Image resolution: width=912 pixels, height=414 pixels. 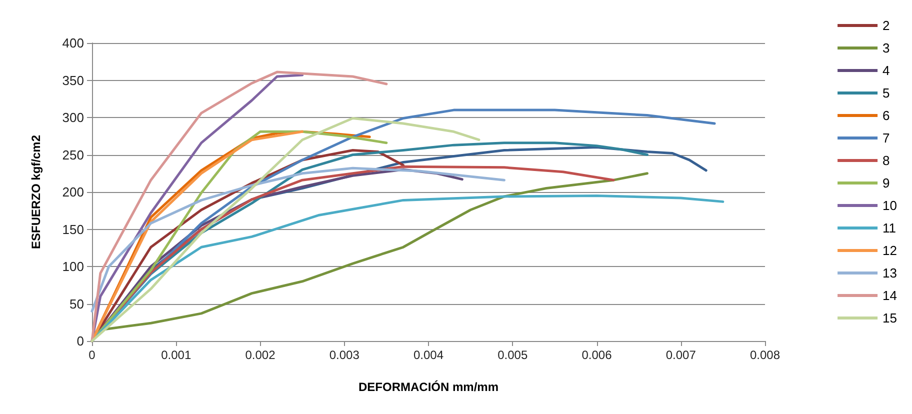 What do you see at coordinates (344, 355) in the screenshot?
I see `x-tick-label: 0.003` at bounding box center [344, 355].